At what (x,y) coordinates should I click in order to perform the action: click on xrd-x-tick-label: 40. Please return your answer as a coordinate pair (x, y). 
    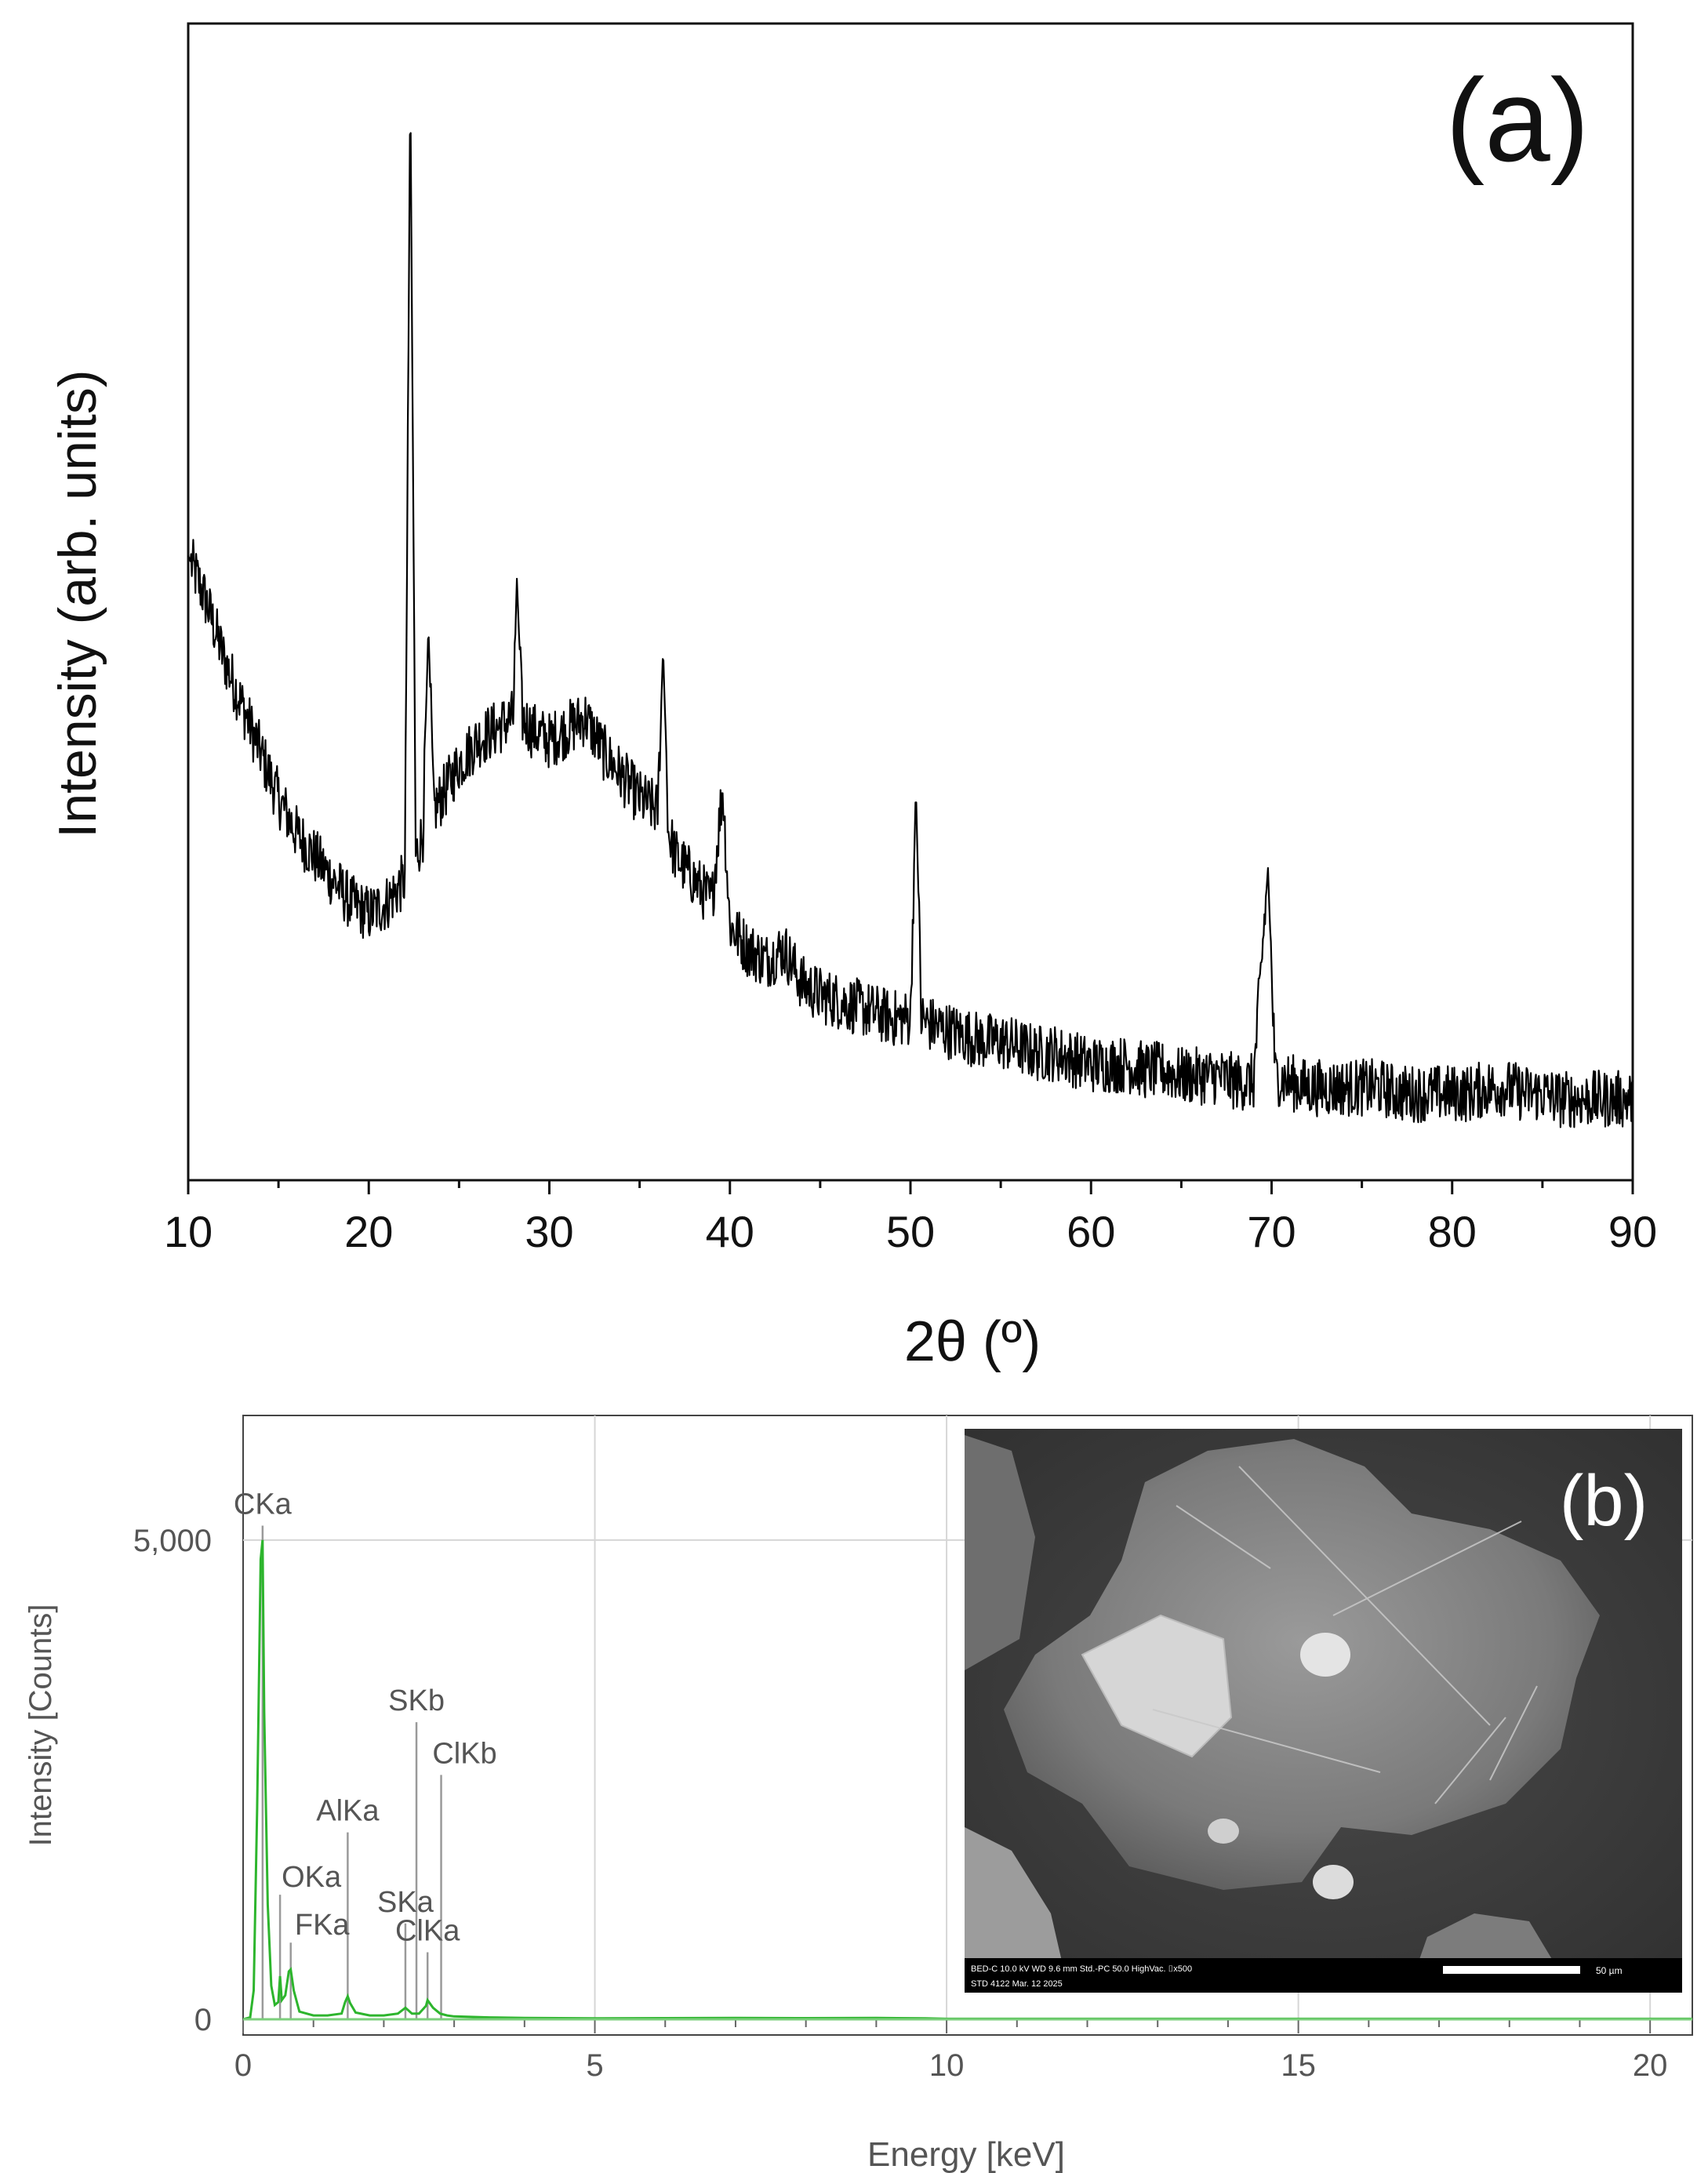
    Looking at the image, I should click on (730, 1231).